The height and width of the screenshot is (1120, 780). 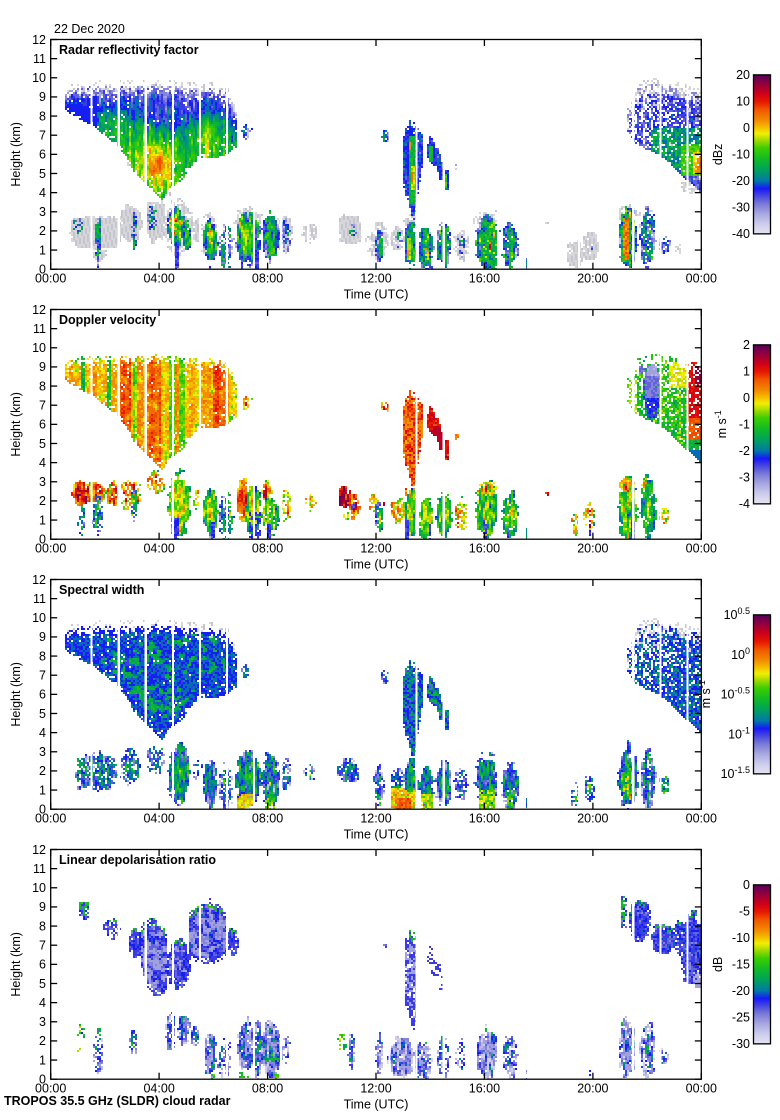 What do you see at coordinates (735, 694) in the screenshot?
I see `svg-text: 10-0.5` at bounding box center [735, 694].